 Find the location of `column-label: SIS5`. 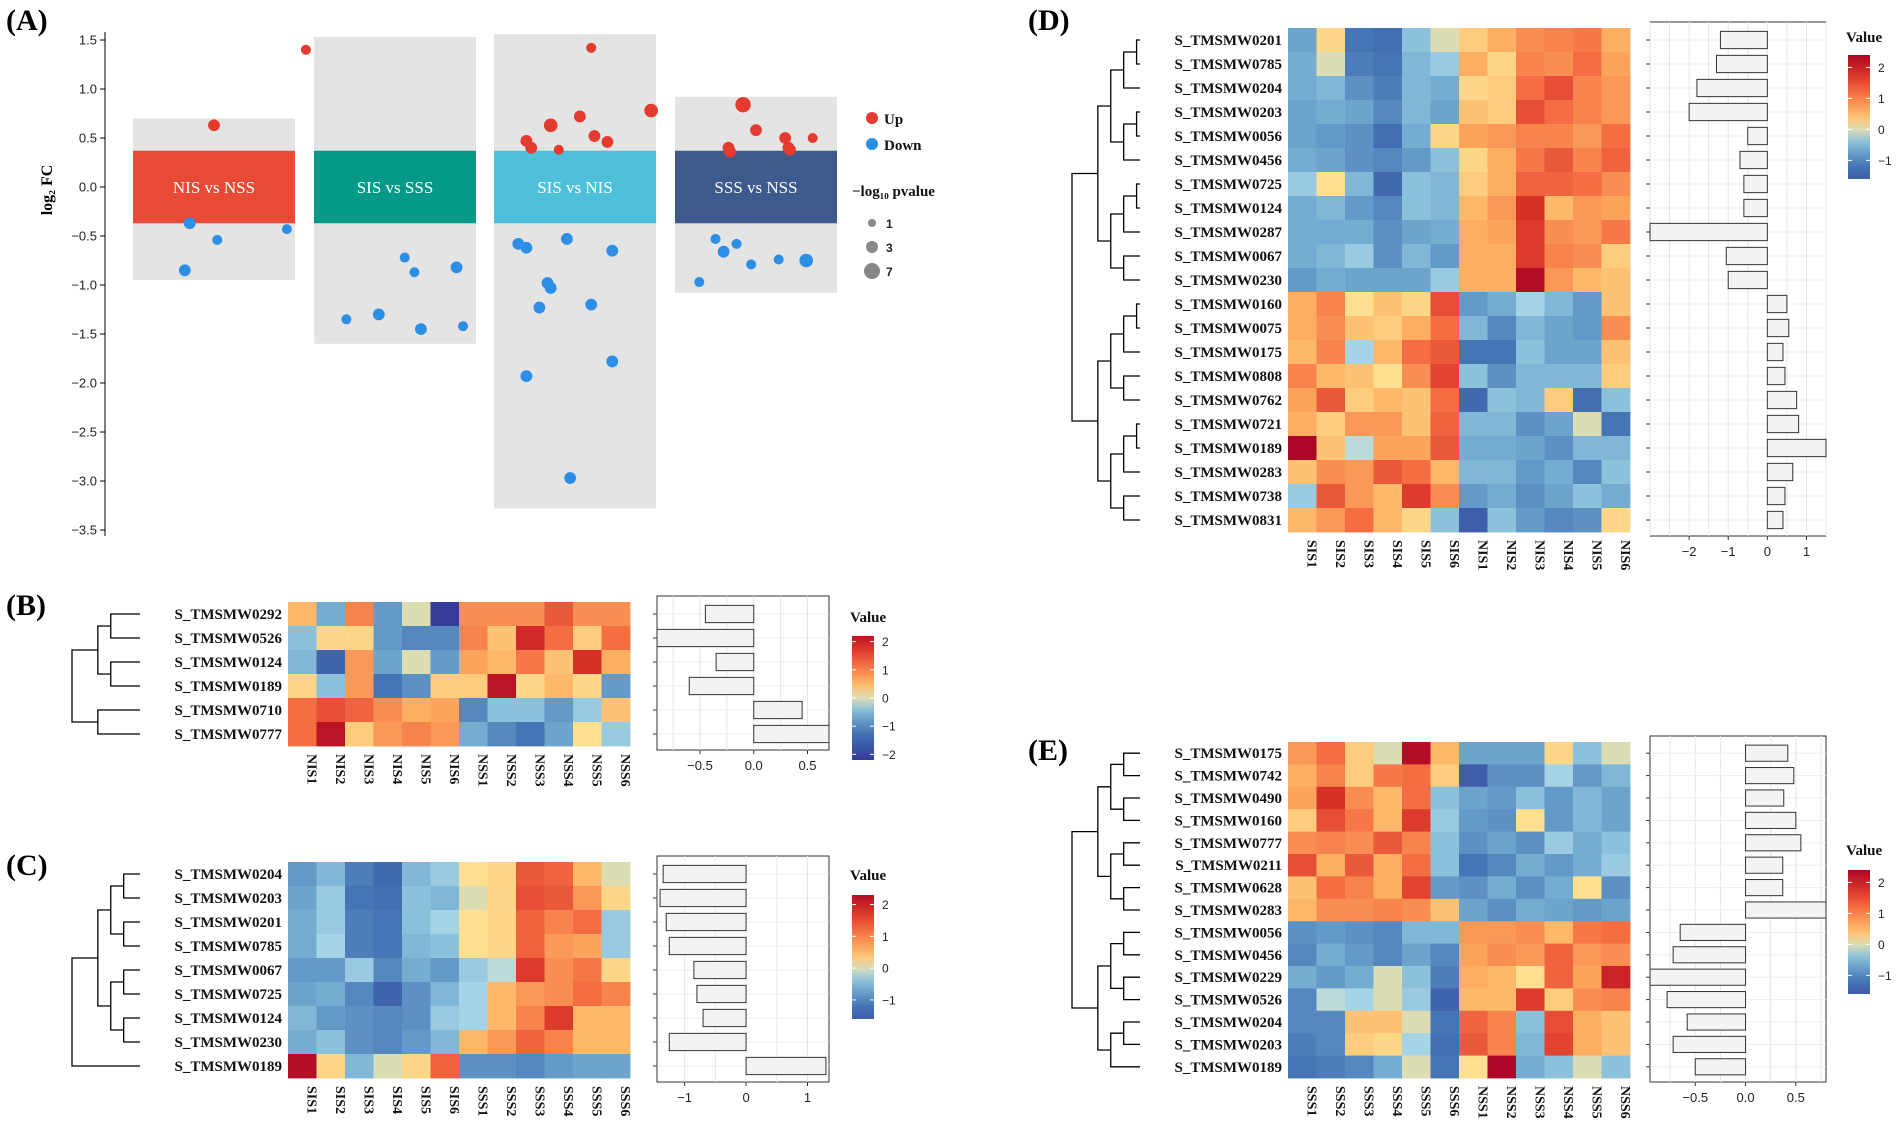

column-label: SIS5 is located at coordinates (1424, 554).